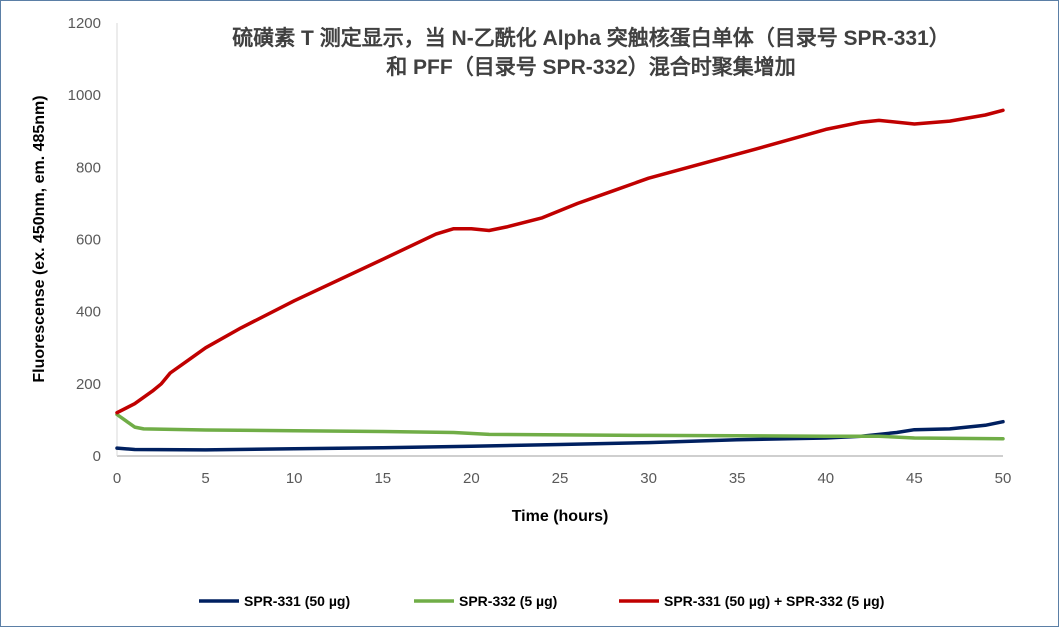  Describe the element at coordinates (117, 478) in the screenshot. I see `x-tick-label: 0` at that location.